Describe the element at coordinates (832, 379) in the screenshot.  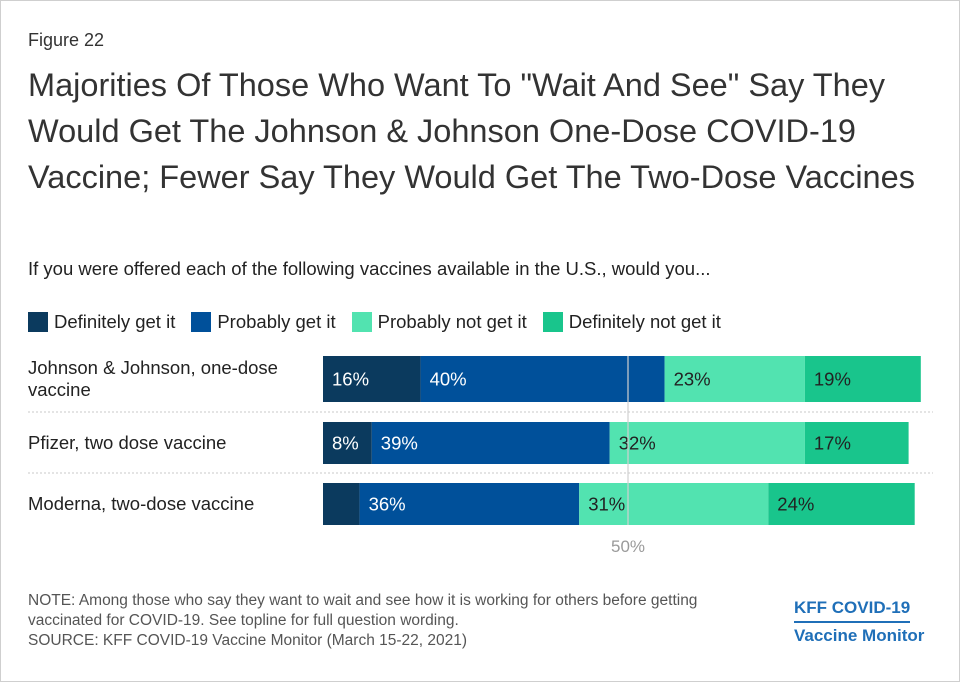
I see `bar-value-label: 19%` at that location.